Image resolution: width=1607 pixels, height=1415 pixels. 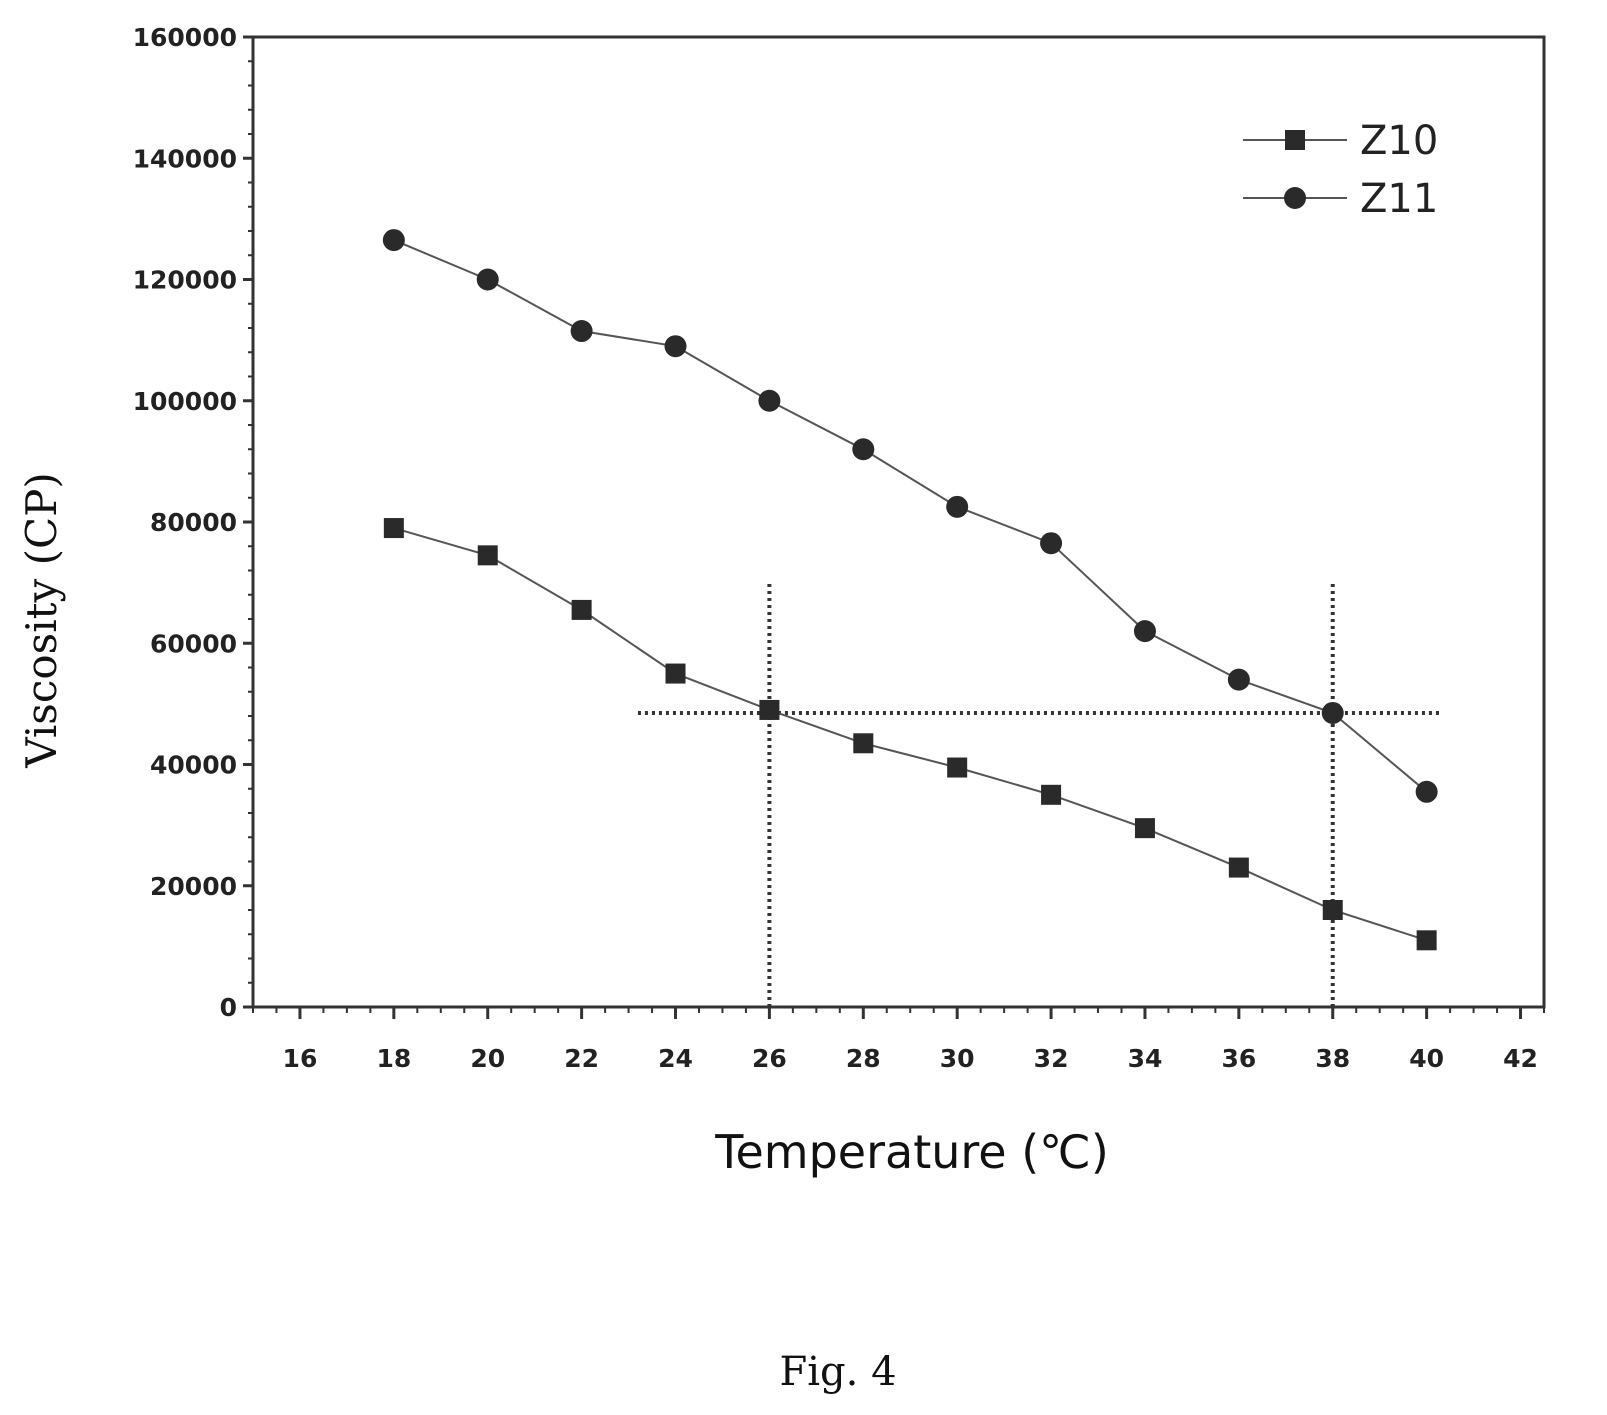 What do you see at coordinates (675, 1058) in the screenshot?
I see `x-tick-label: 24` at bounding box center [675, 1058].